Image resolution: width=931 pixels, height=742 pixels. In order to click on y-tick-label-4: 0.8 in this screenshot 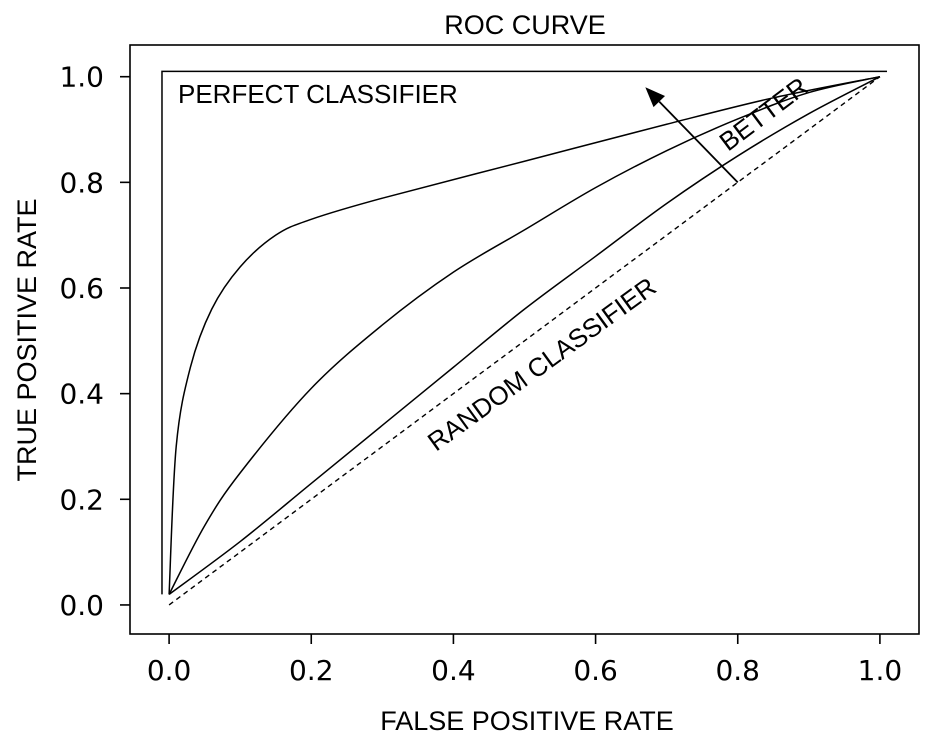, I will do `click(81, 182)`.